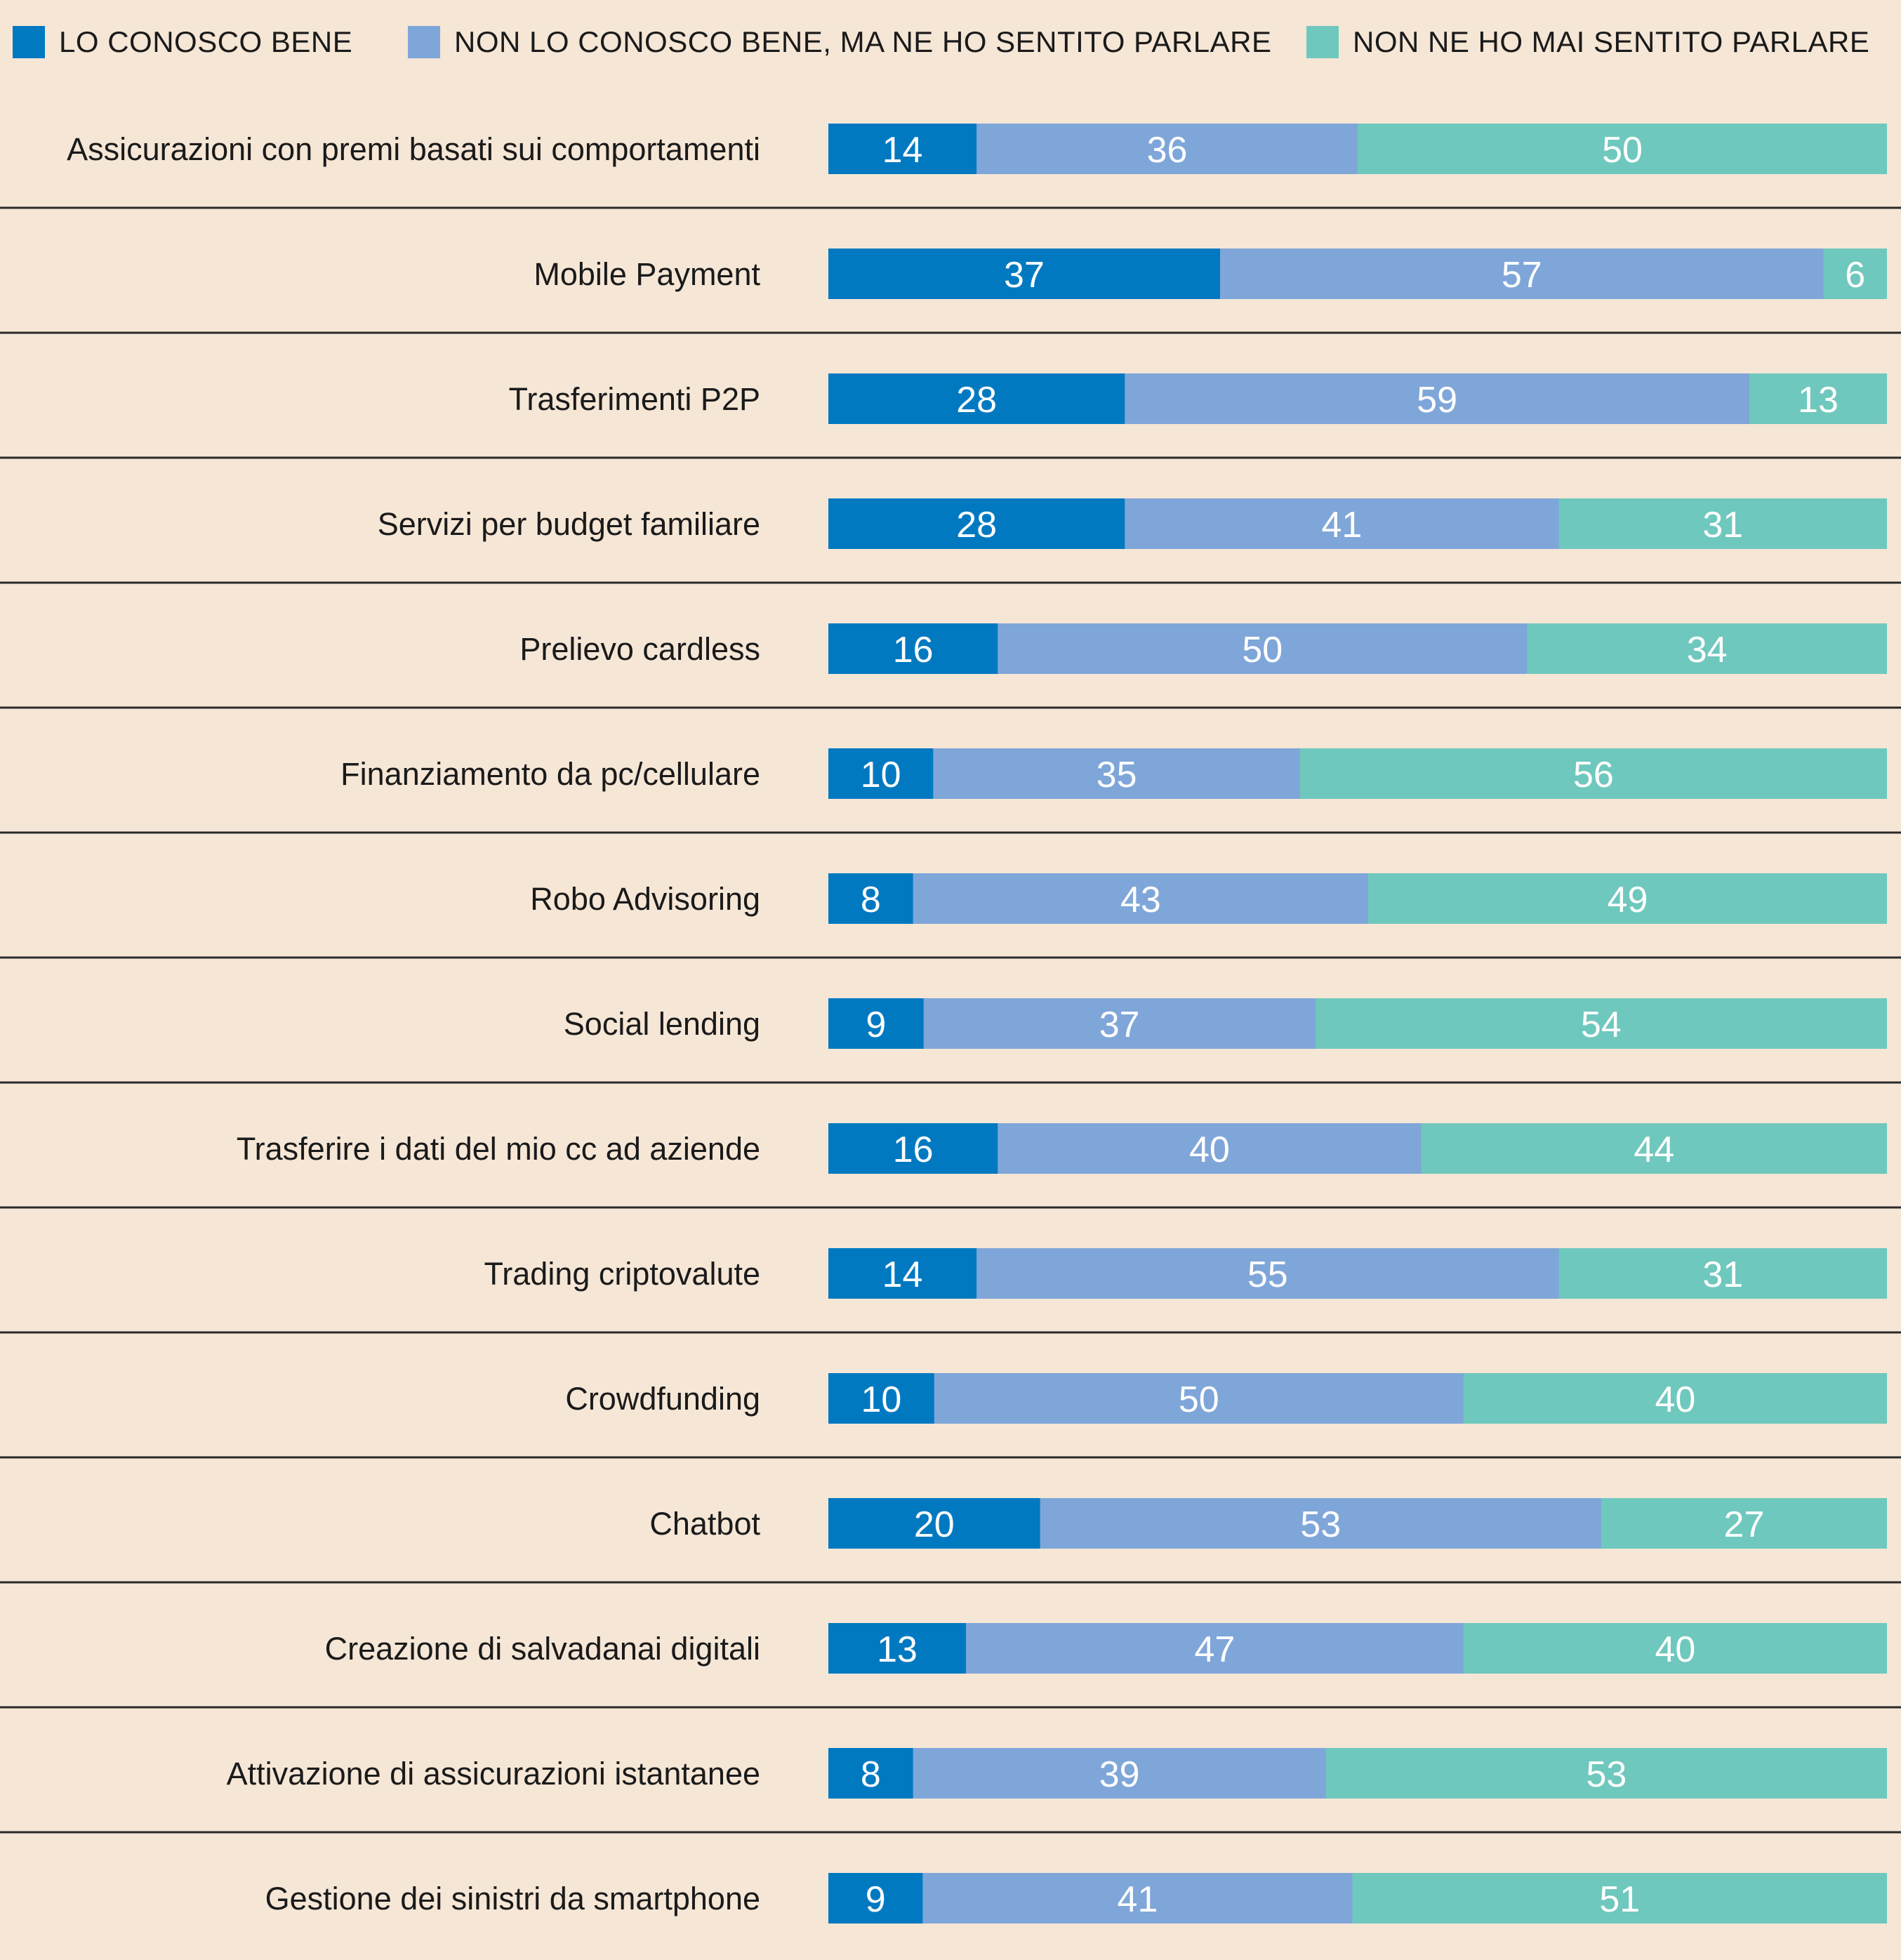  I want to click on bar-row-servizi-per-budget-familiare: Servizi per budget familiare 28 41 31, so click(1132, 524).